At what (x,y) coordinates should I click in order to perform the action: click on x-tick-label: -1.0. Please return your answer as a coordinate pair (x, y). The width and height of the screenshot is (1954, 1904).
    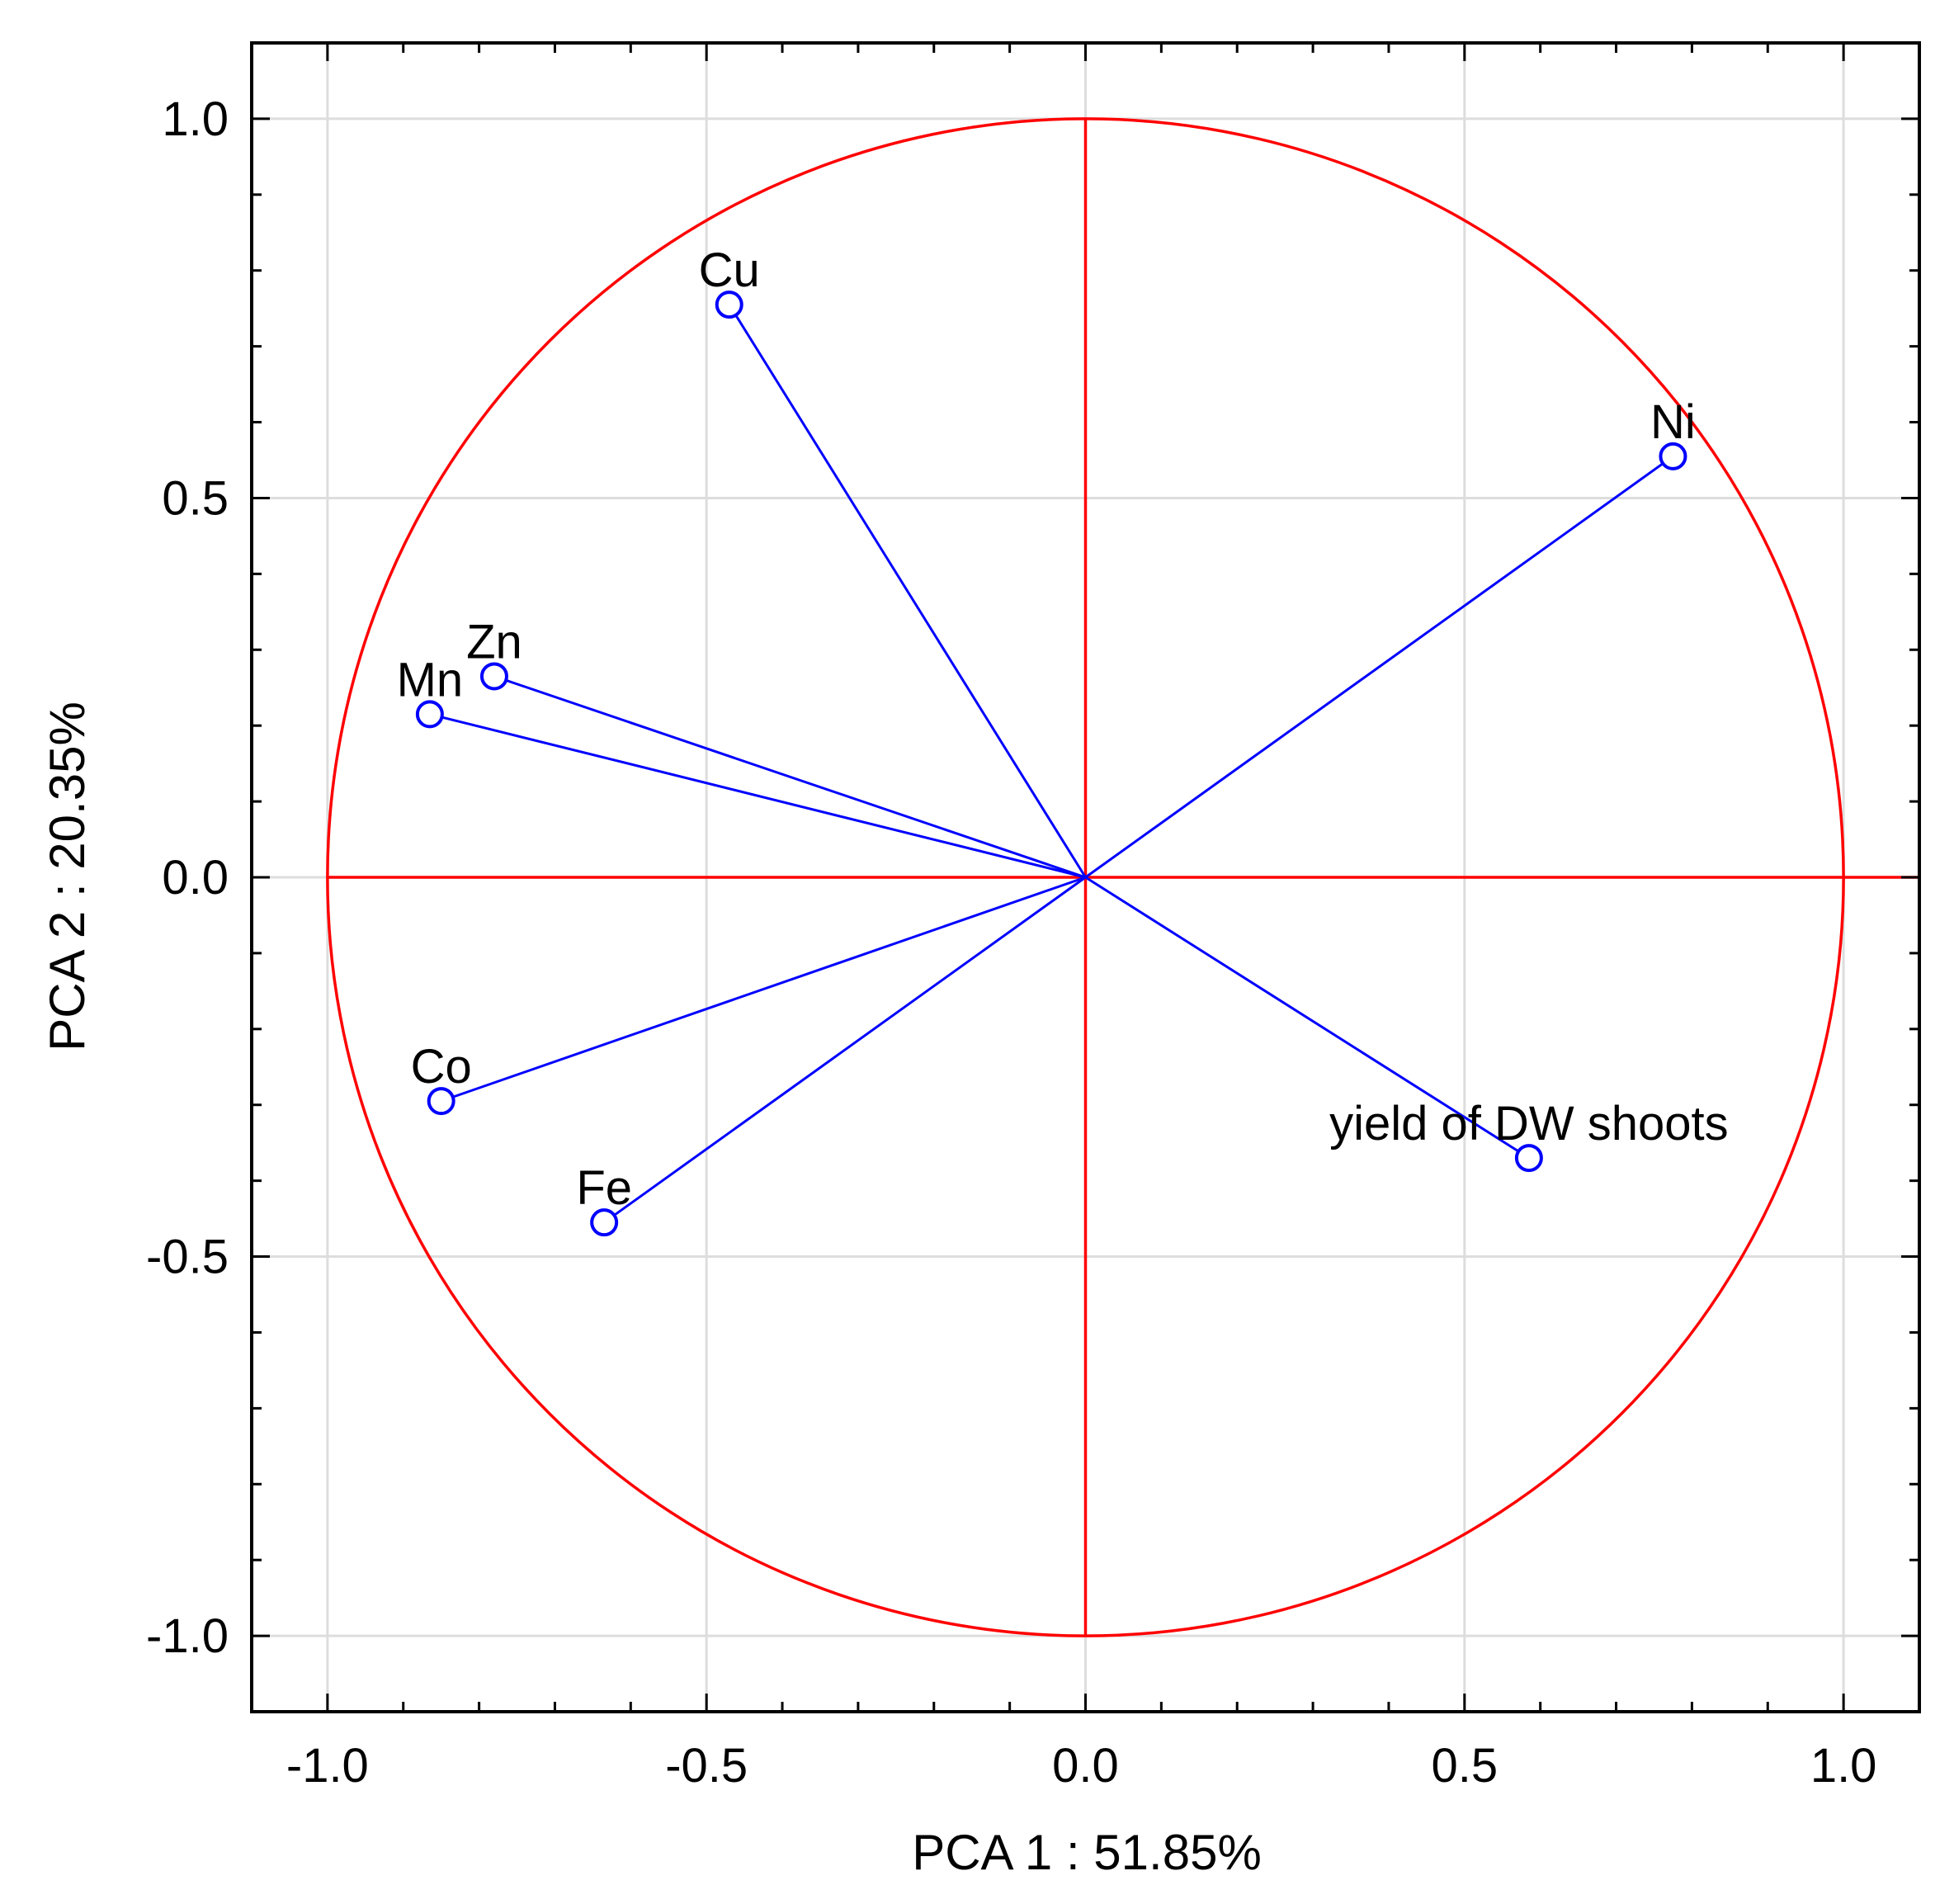
    Looking at the image, I should click on (328, 1766).